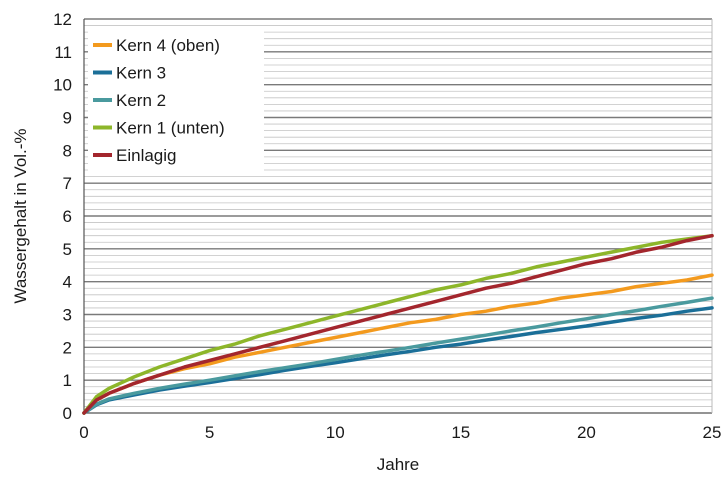 This screenshot has width=726, height=479. What do you see at coordinates (398, 464) in the screenshot?
I see `x-axis-label: Jahre` at bounding box center [398, 464].